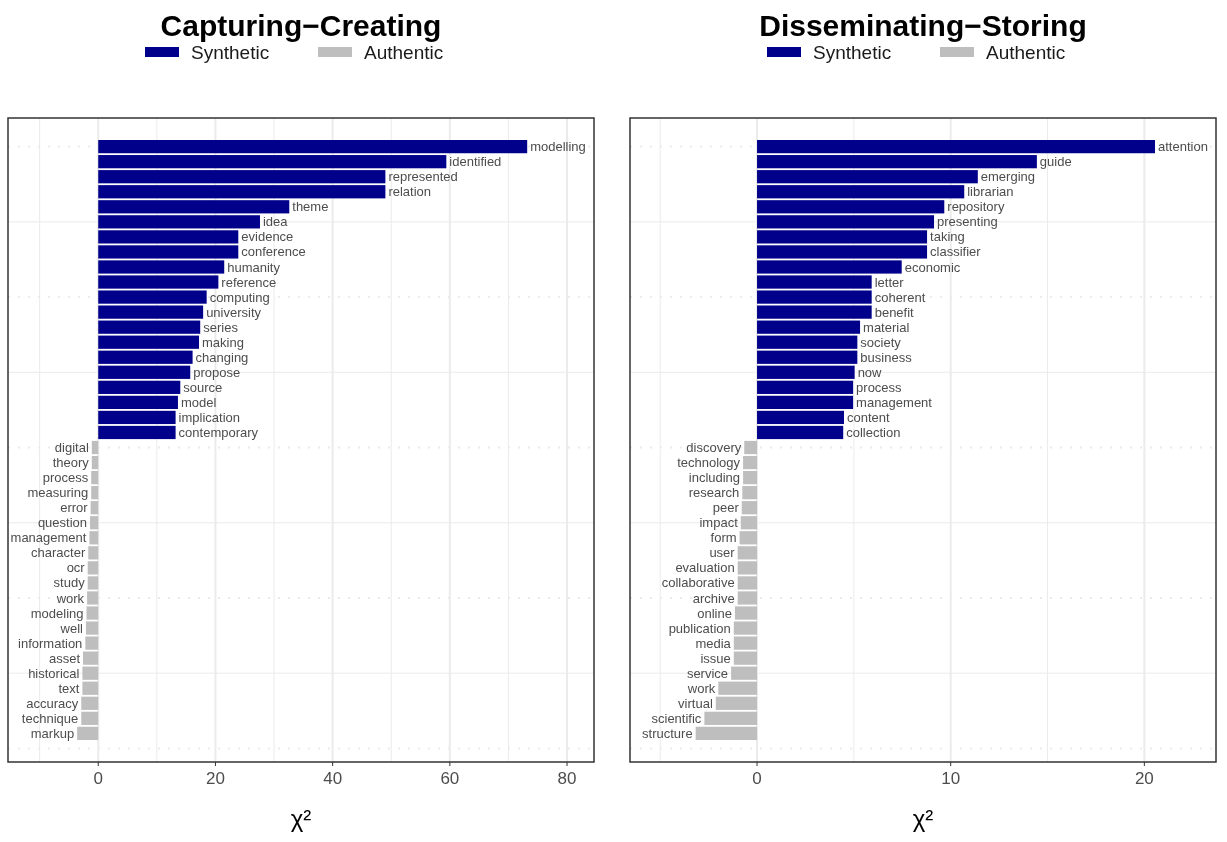  I want to click on y-tick-label: economic, so click(932, 267).